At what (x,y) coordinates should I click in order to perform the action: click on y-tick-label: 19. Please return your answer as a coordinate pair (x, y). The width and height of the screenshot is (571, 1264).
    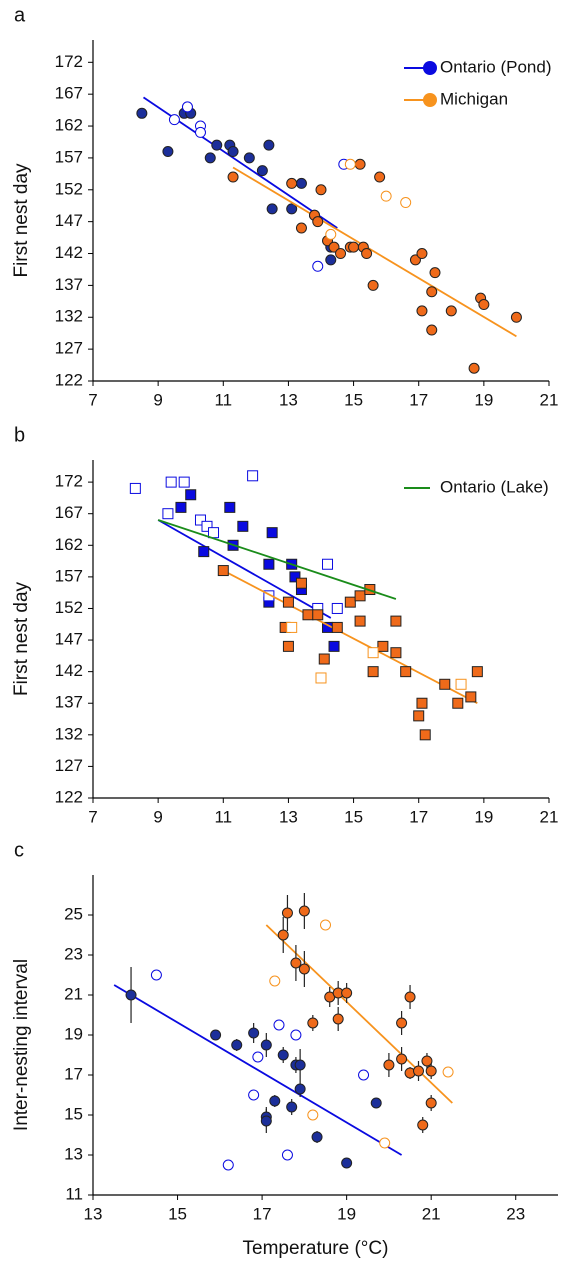
    Looking at the image, I should click on (73, 1033).